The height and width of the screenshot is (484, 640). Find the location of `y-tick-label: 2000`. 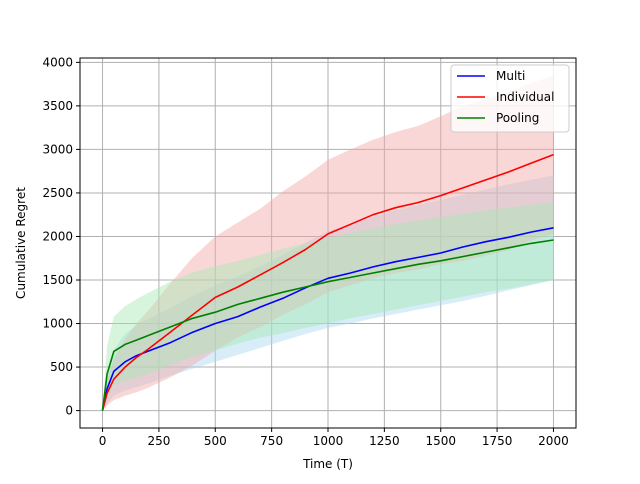

y-tick-label: 2000 is located at coordinates (57, 236).